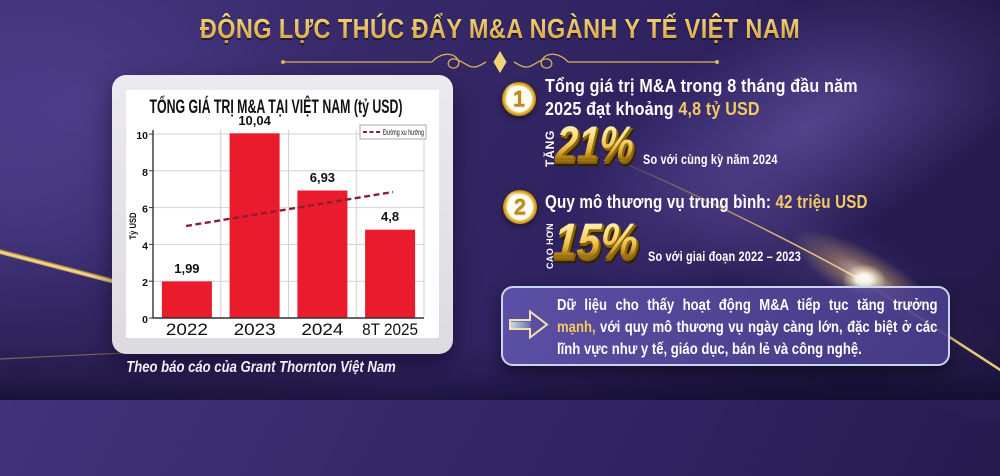 The height and width of the screenshot is (476, 1000). What do you see at coordinates (145, 283) in the screenshot?
I see `svg-text: 2` at bounding box center [145, 283].